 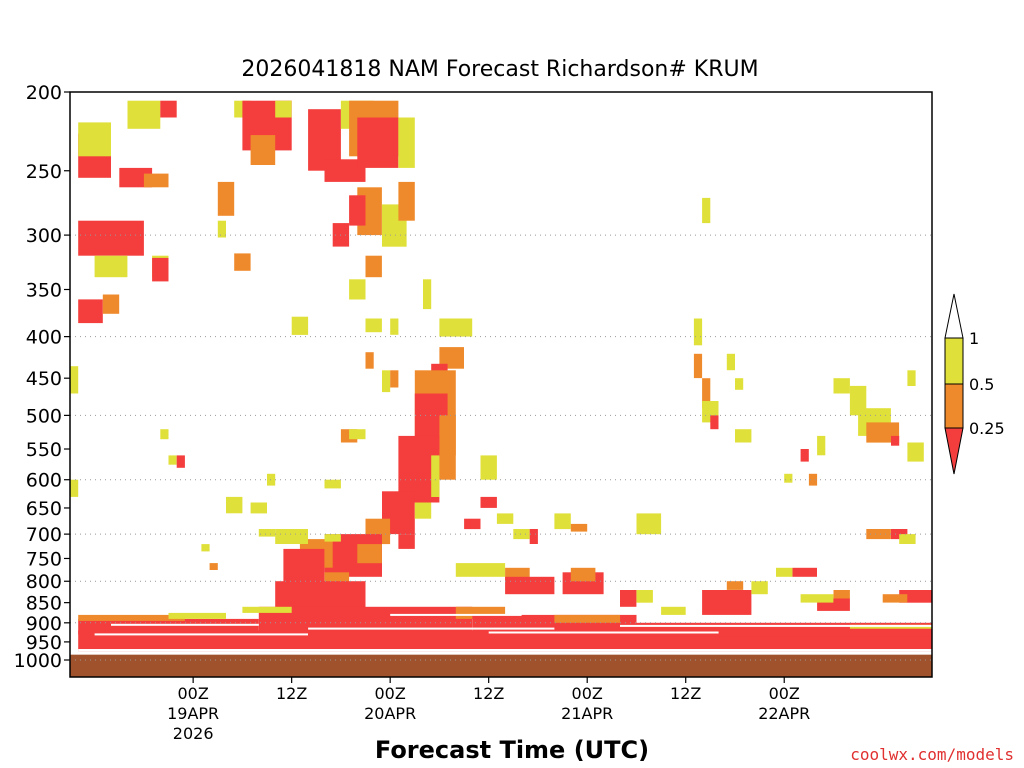 What do you see at coordinates (954, 406) in the screenshot?
I see `legend-swatch-0.25-0.5` at bounding box center [954, 406].